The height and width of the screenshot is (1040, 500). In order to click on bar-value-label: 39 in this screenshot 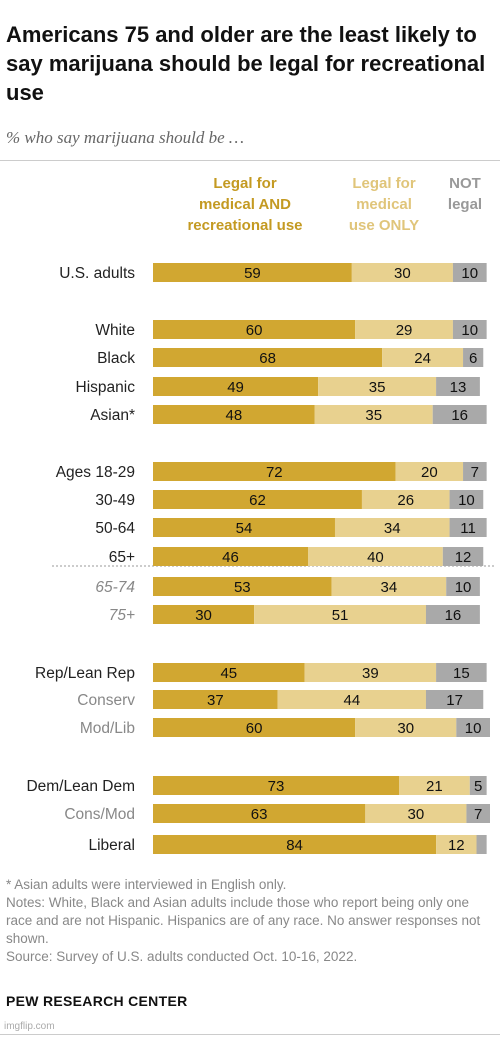, I will do `click(370, 673)`.